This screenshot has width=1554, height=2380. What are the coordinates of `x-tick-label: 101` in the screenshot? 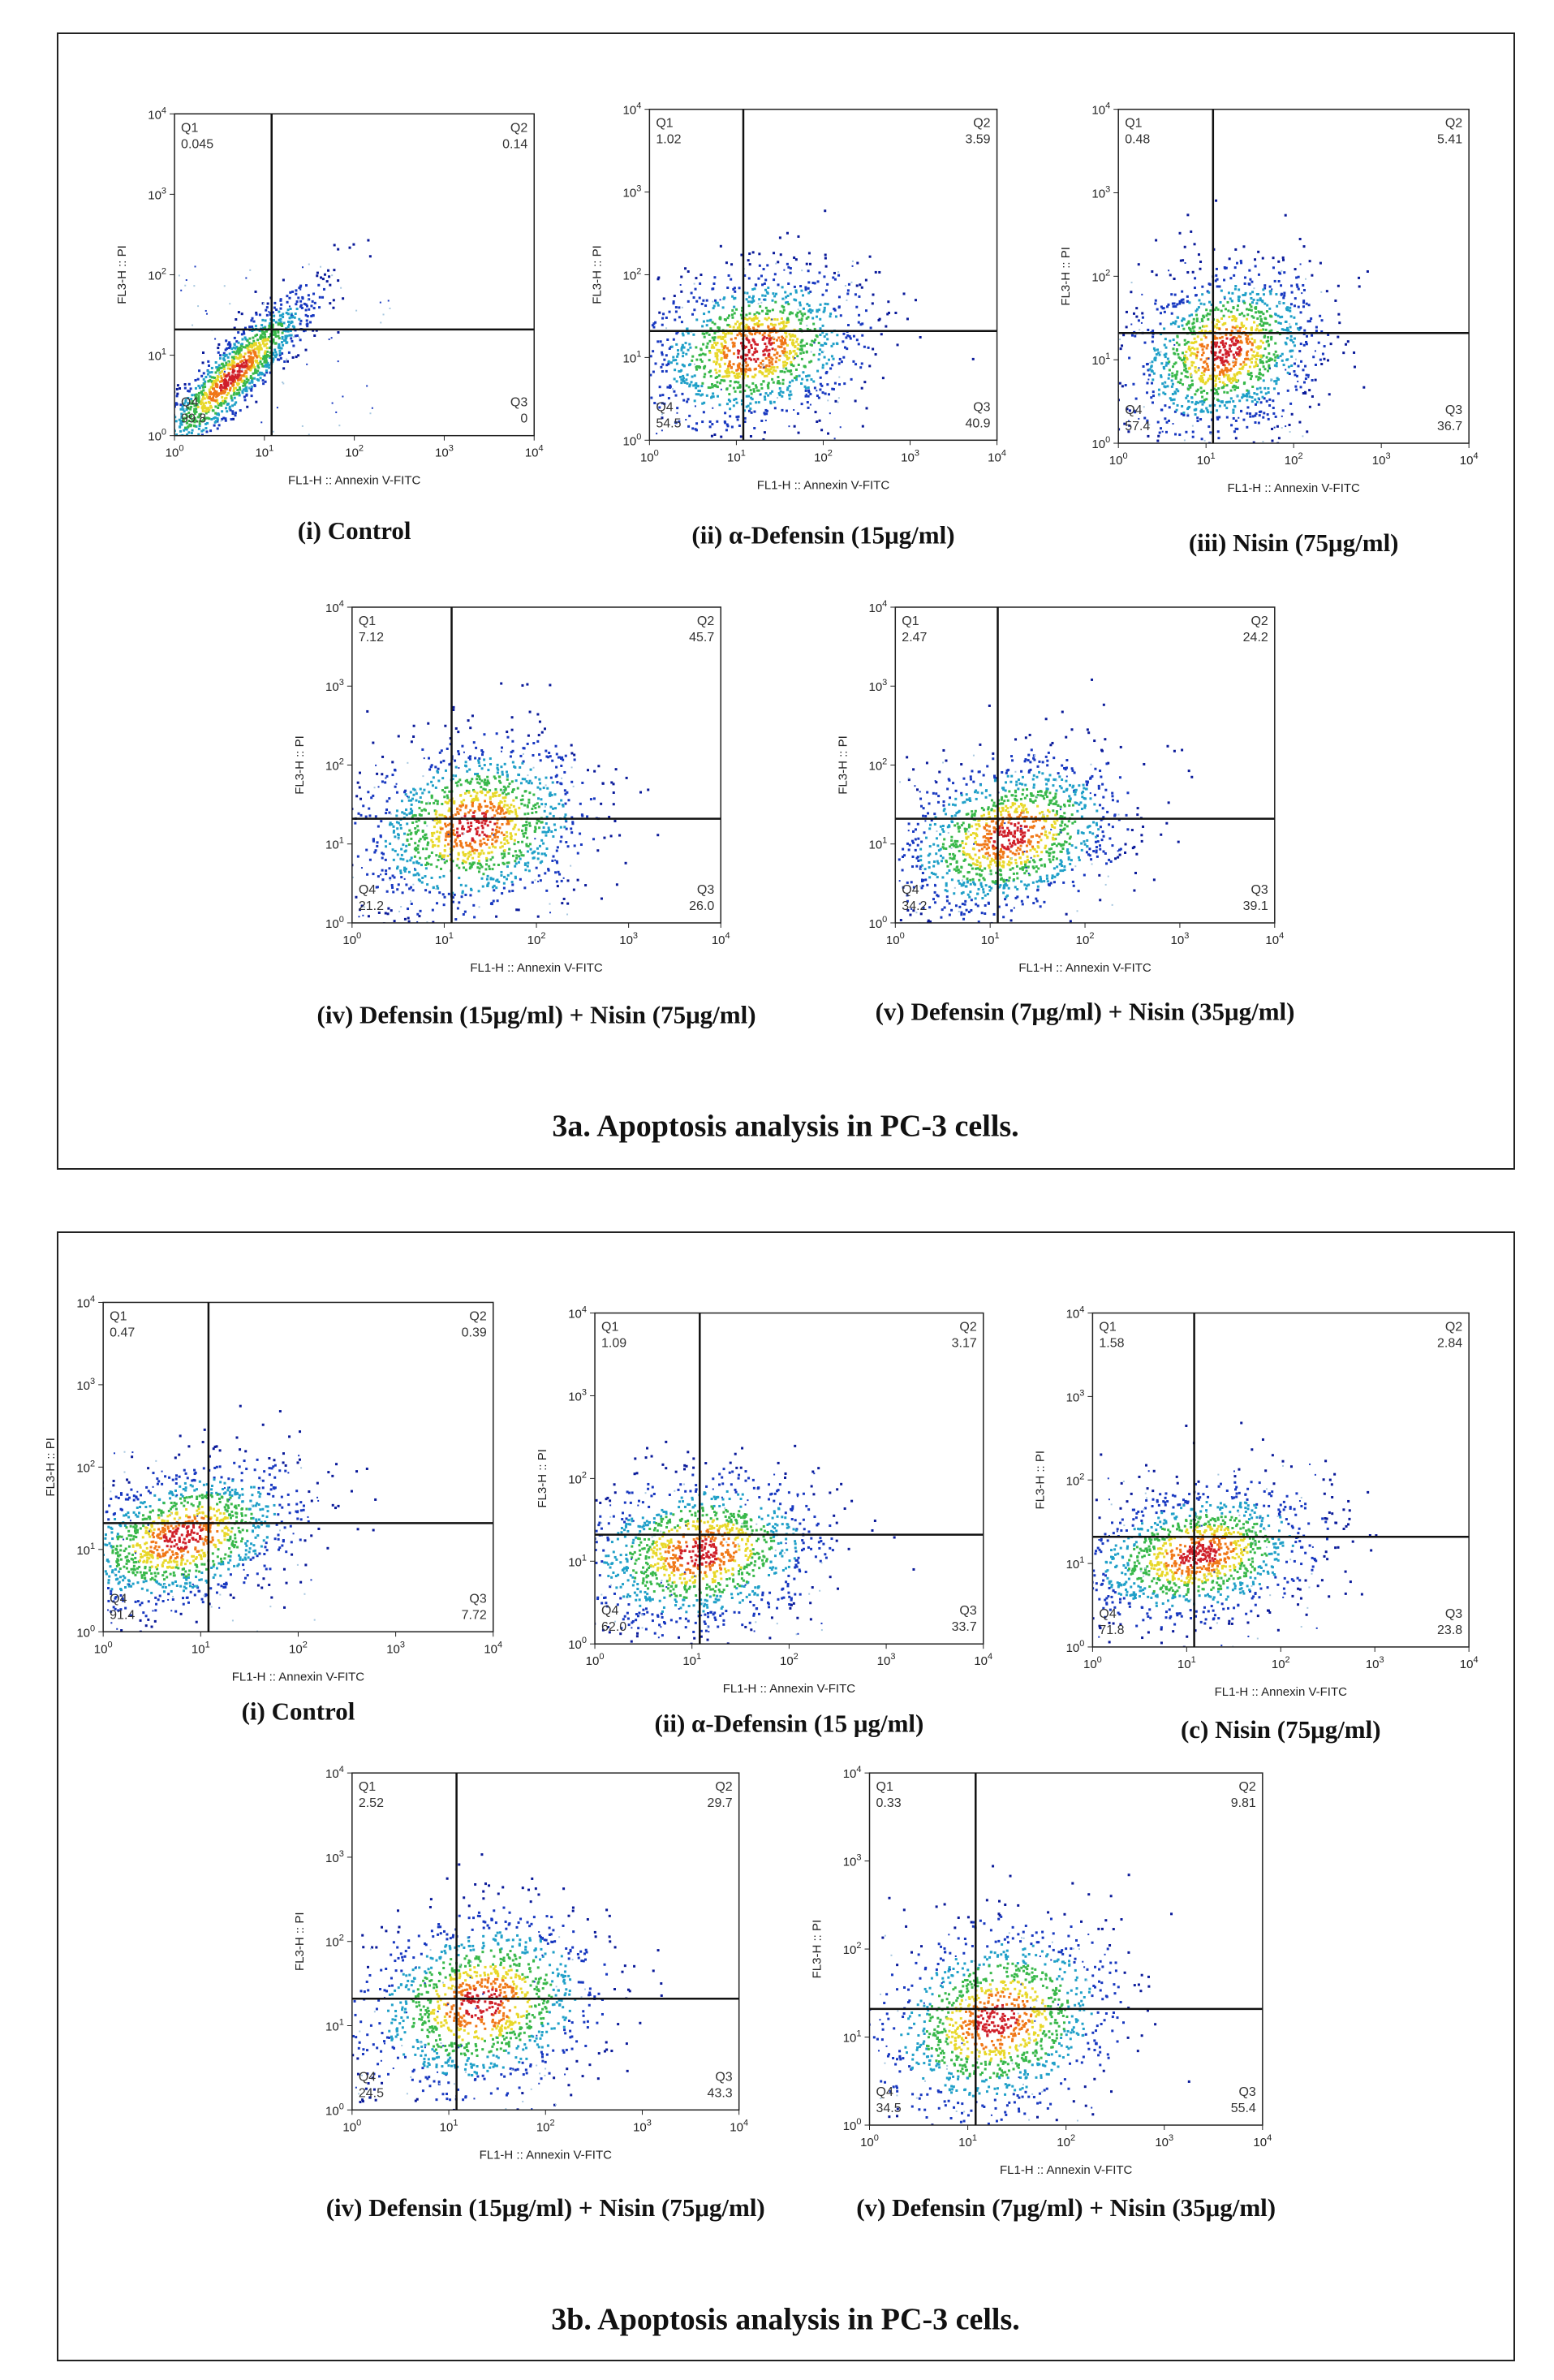 It's located at (1206, 460).